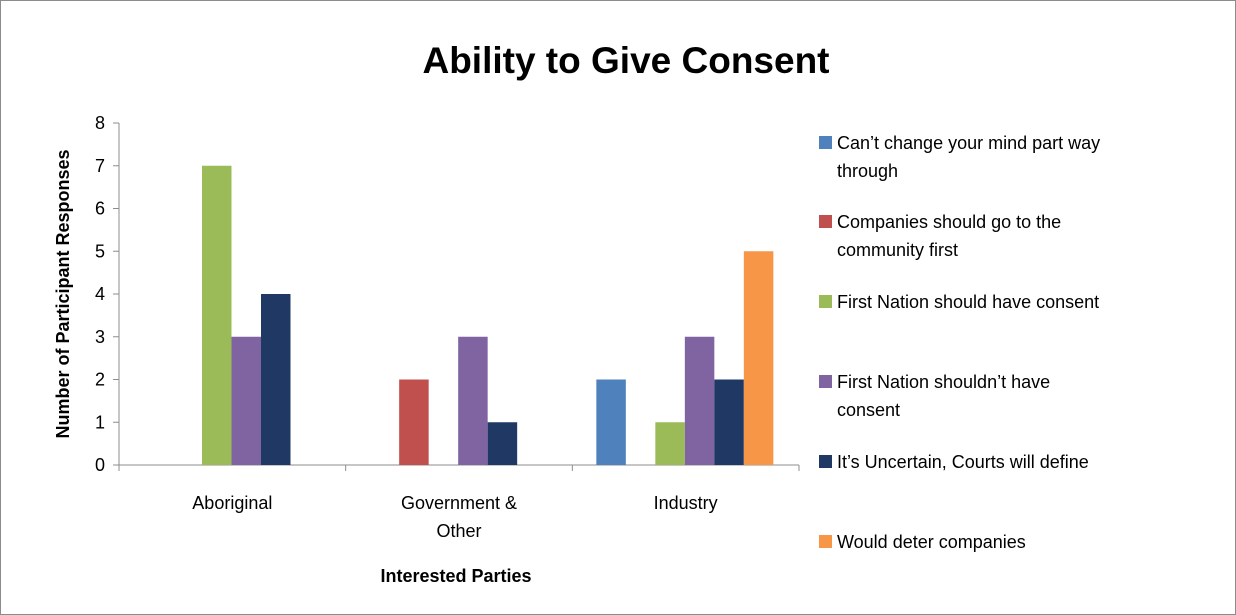 This screenshot has width=1236, height=615. Describe the element at coordinates (686, 503) in the screenshot. I see `x-tick-label: Industry` at that location.